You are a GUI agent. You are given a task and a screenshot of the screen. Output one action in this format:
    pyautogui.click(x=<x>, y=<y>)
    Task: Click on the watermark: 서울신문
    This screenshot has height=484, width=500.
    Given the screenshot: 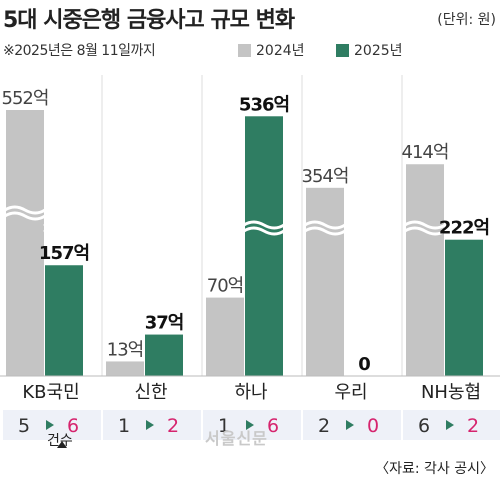 What is the action you would take?
    pyautogui.click(x=236, y=438)
    